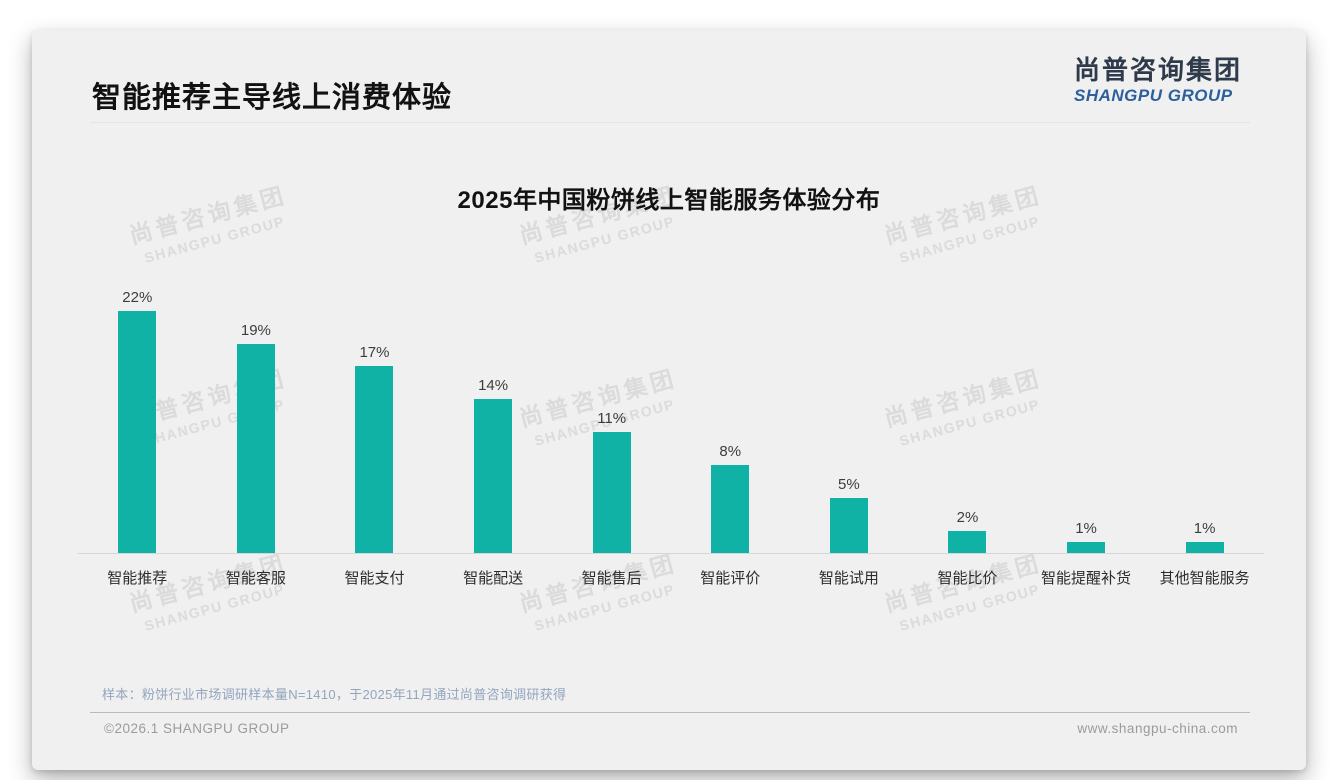  Describe the element at coordinates (255, 330) in the screenshot. I see `bar-value-label: 19%` at that location.